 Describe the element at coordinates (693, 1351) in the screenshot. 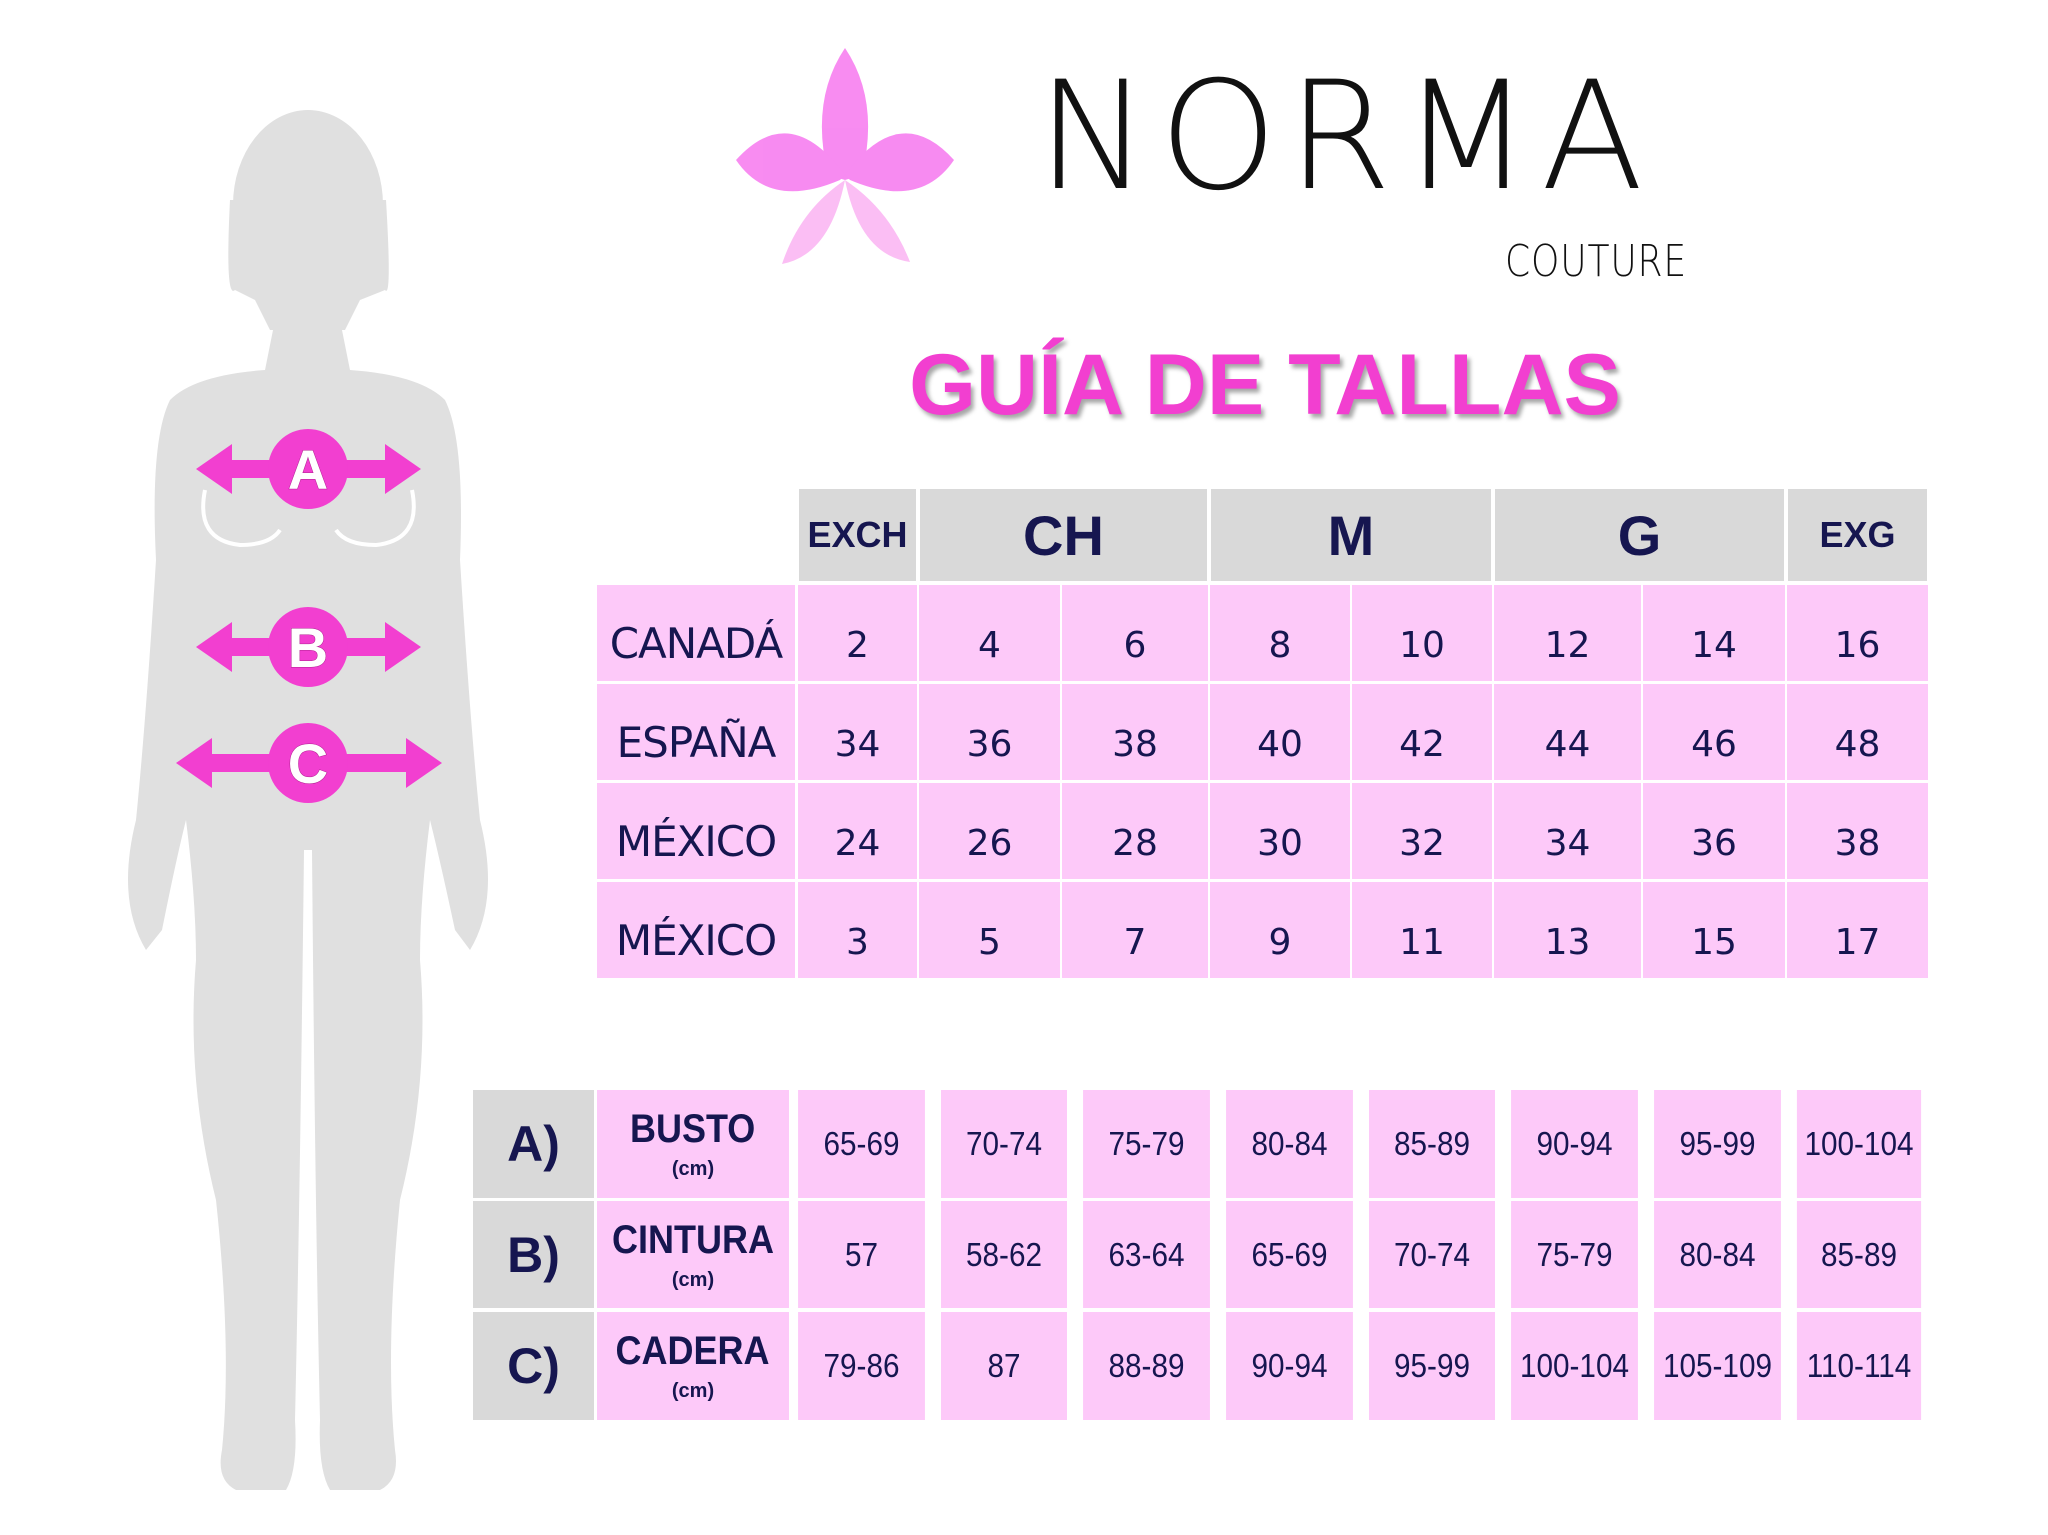

I see `measure-name: CADERA` at that location.